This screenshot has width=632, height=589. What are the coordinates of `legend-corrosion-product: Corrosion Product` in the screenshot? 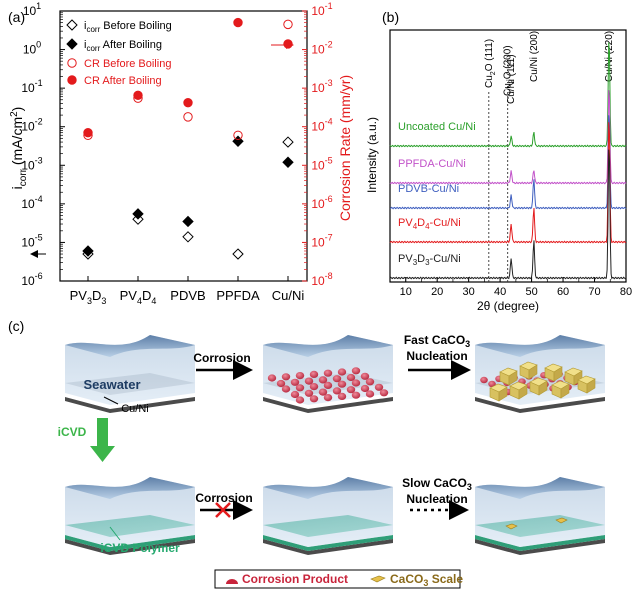 It's located at (295, 579).